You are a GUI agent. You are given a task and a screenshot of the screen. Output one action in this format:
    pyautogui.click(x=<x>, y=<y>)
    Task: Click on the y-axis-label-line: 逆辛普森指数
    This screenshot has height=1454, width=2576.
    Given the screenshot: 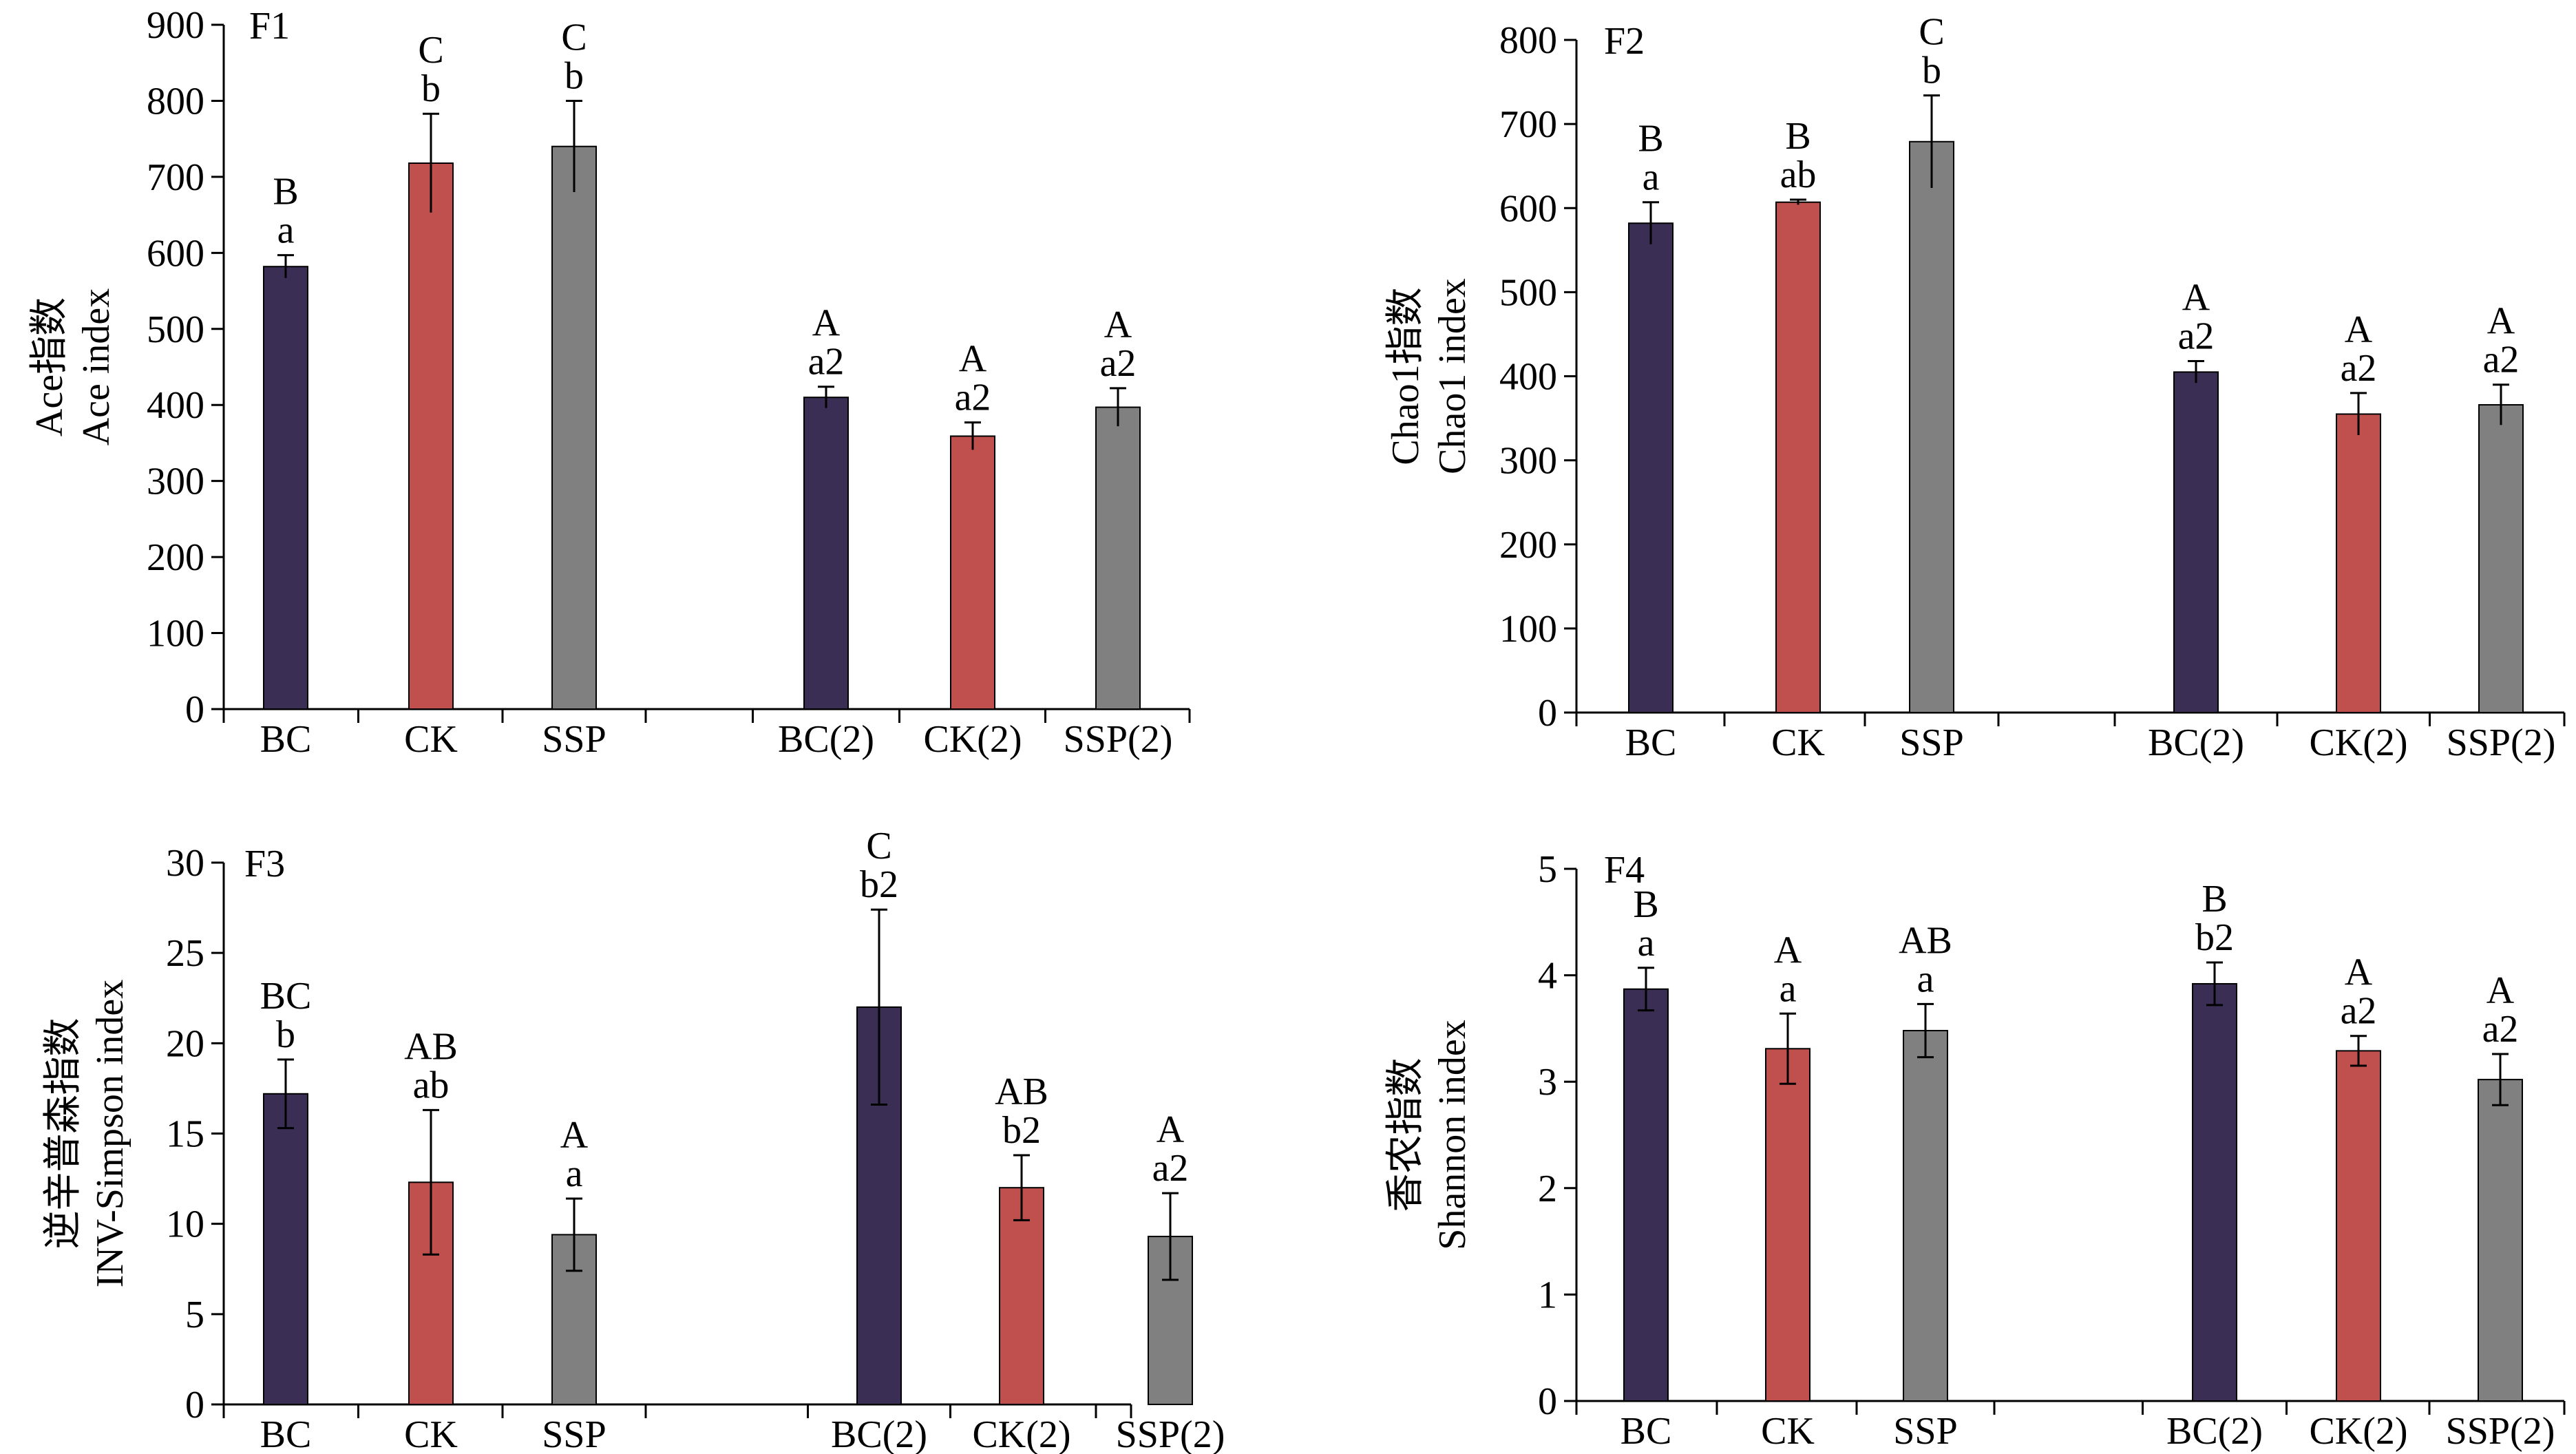 What is the action you would take?
    pyautogui.click(x=64, y=1134)
    